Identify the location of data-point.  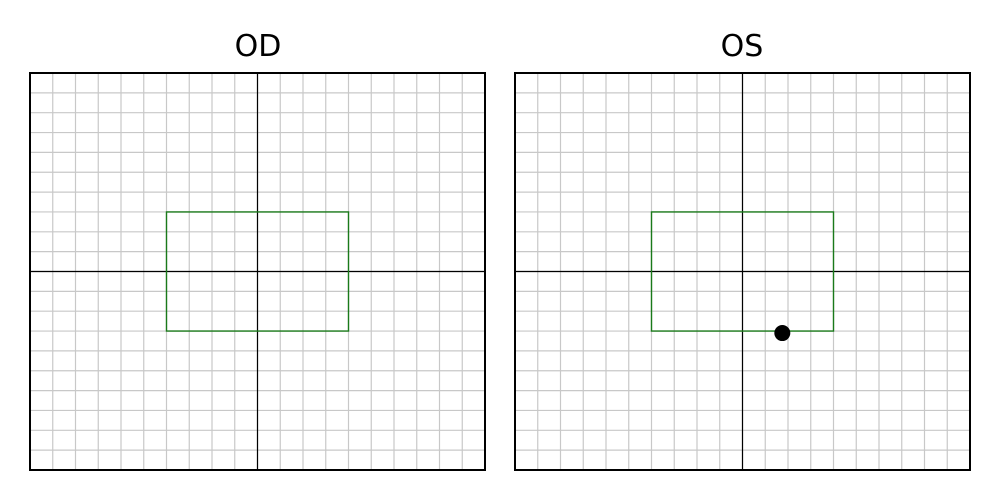
(782, 333).